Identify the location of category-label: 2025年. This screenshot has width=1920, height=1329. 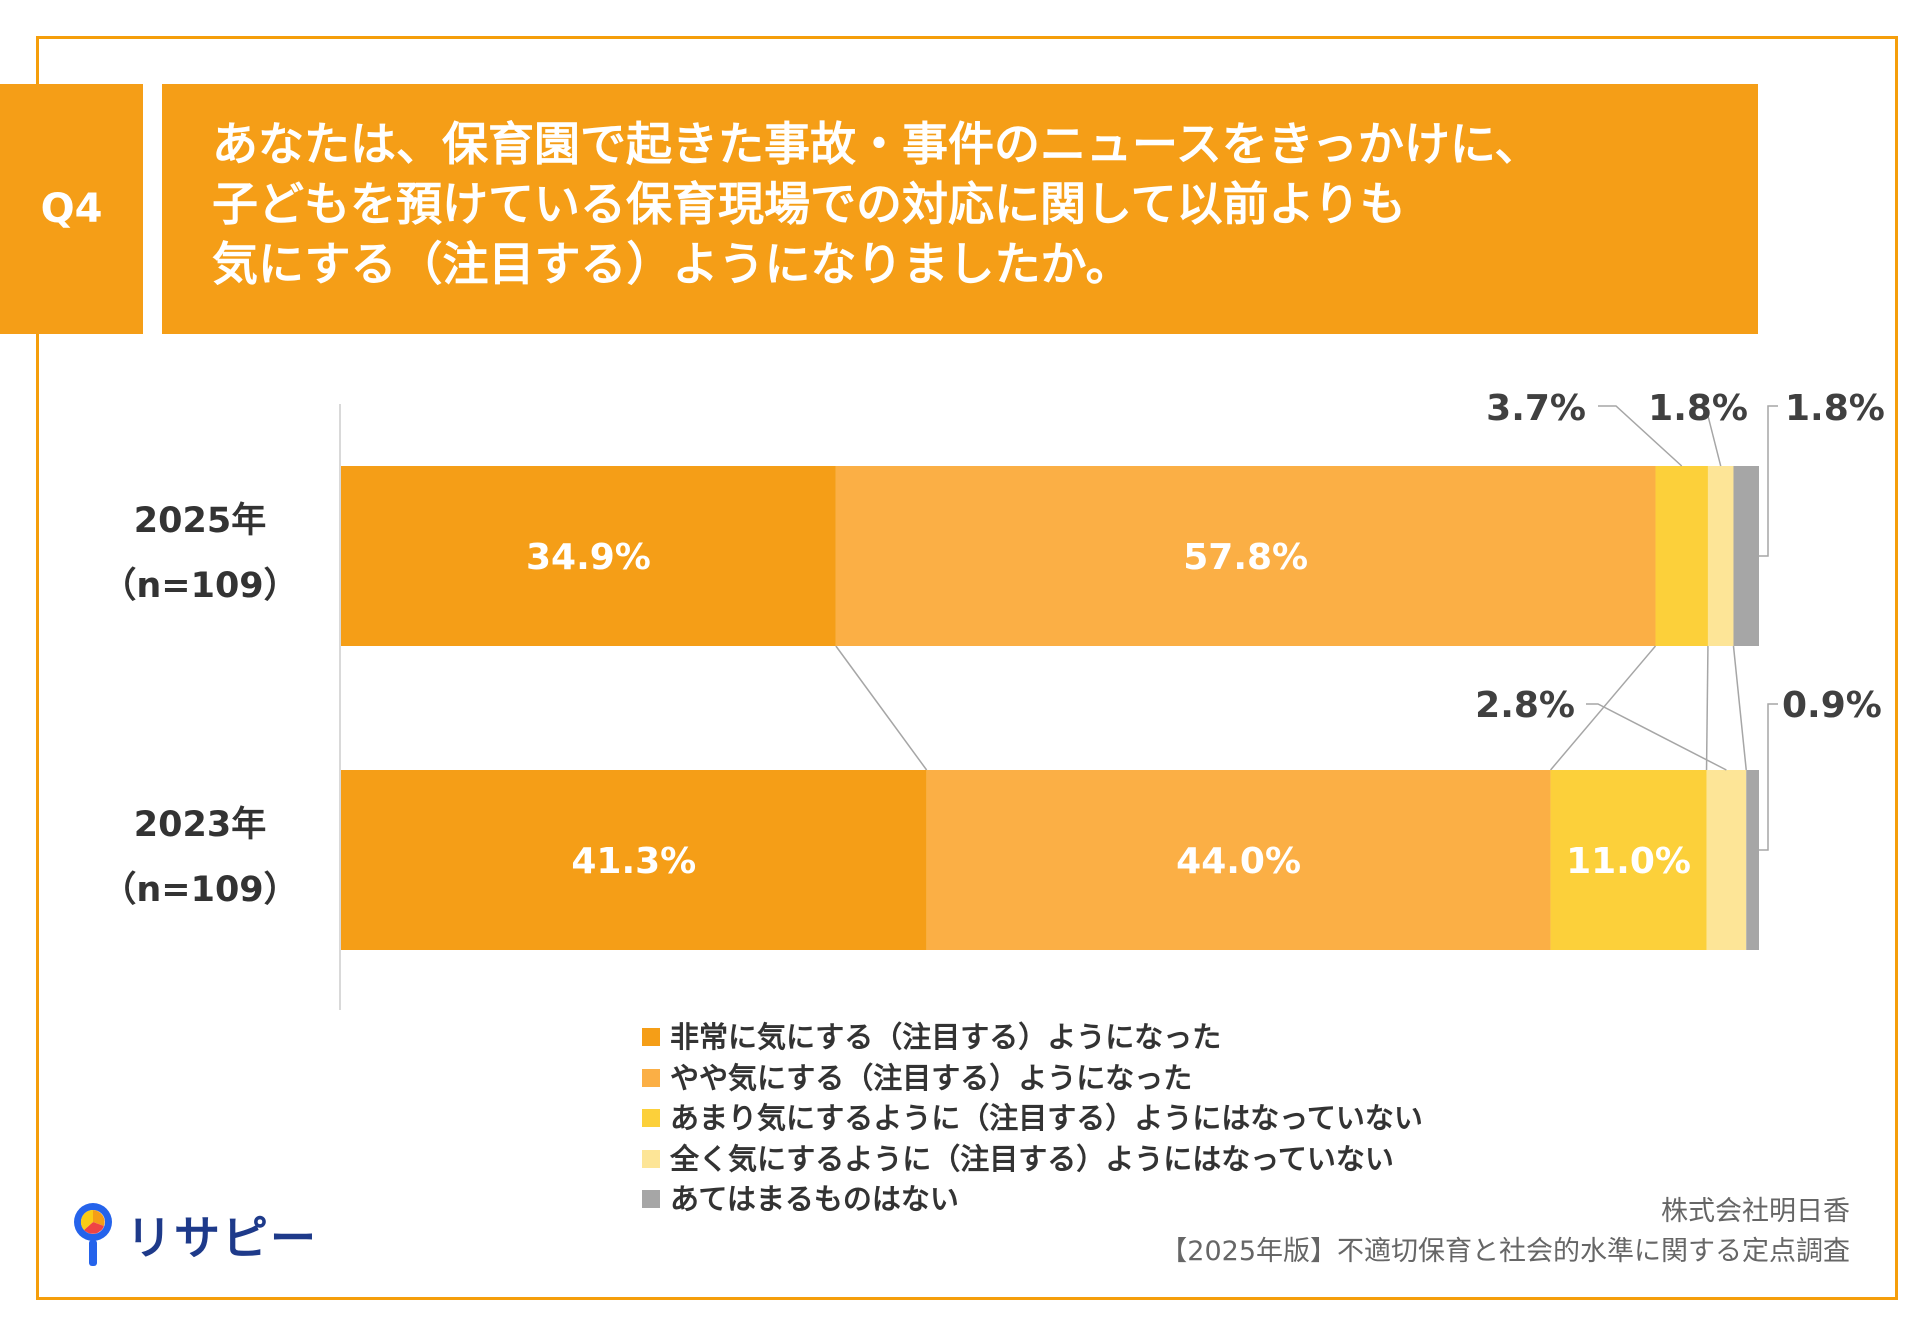
(200, 521).